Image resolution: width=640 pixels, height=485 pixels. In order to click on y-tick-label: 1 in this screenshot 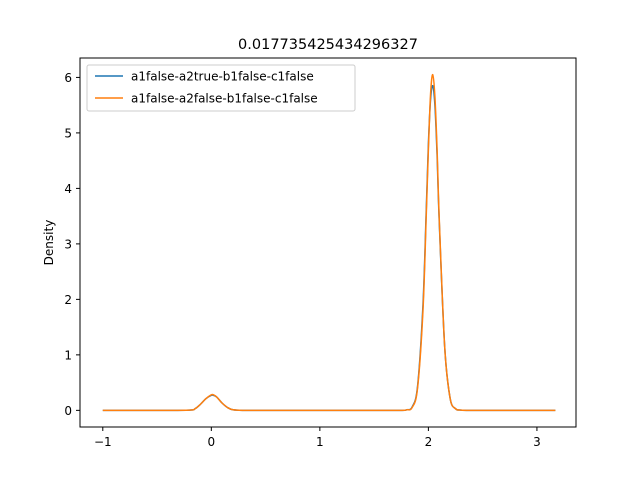, I will do `click(68, 355)`.